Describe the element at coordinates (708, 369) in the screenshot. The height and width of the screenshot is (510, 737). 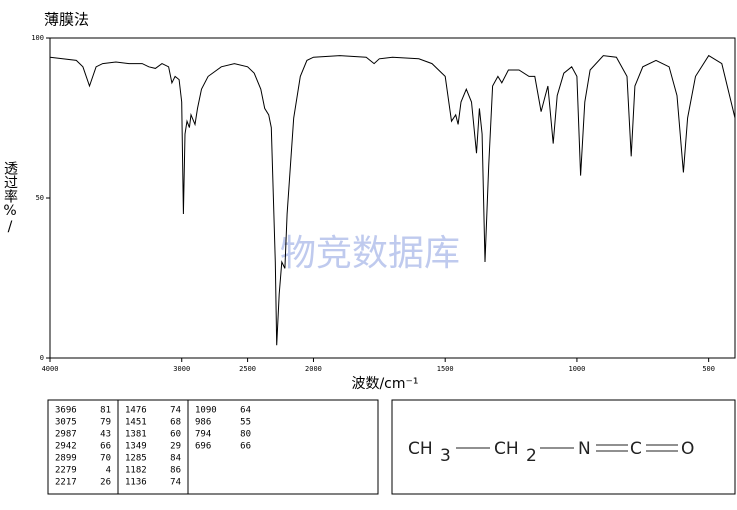
I see `x-tick-label: 500` at that location.